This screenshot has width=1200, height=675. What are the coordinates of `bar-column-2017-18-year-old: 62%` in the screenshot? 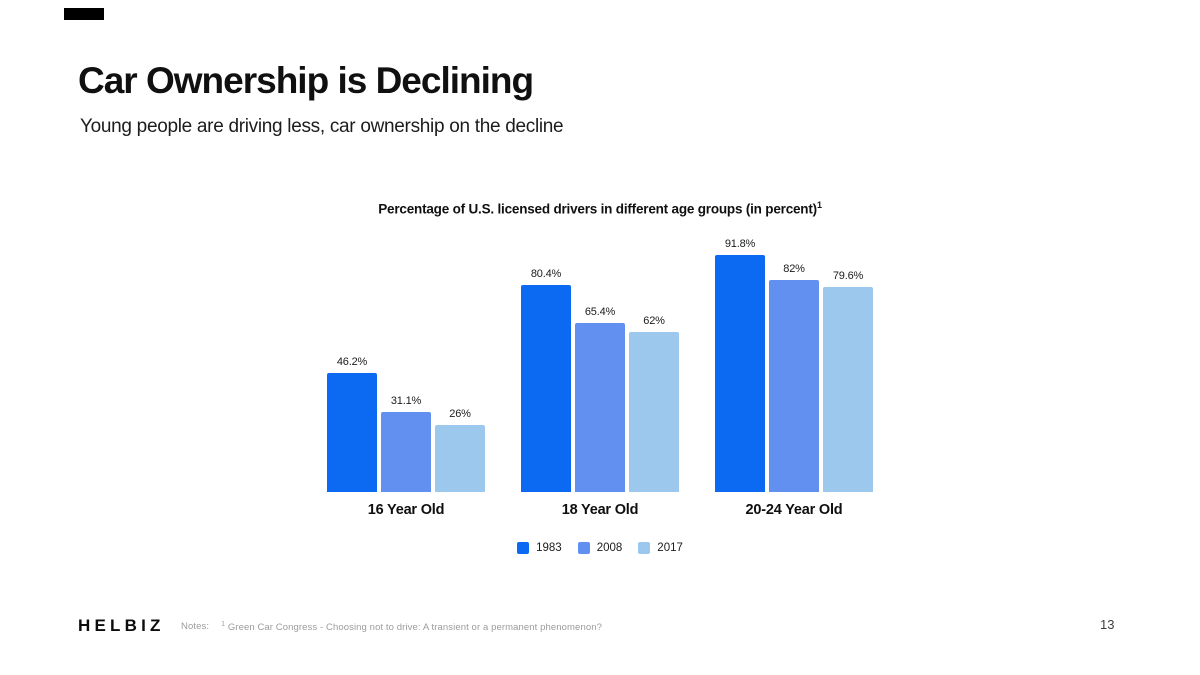 It's located at (654, 403).